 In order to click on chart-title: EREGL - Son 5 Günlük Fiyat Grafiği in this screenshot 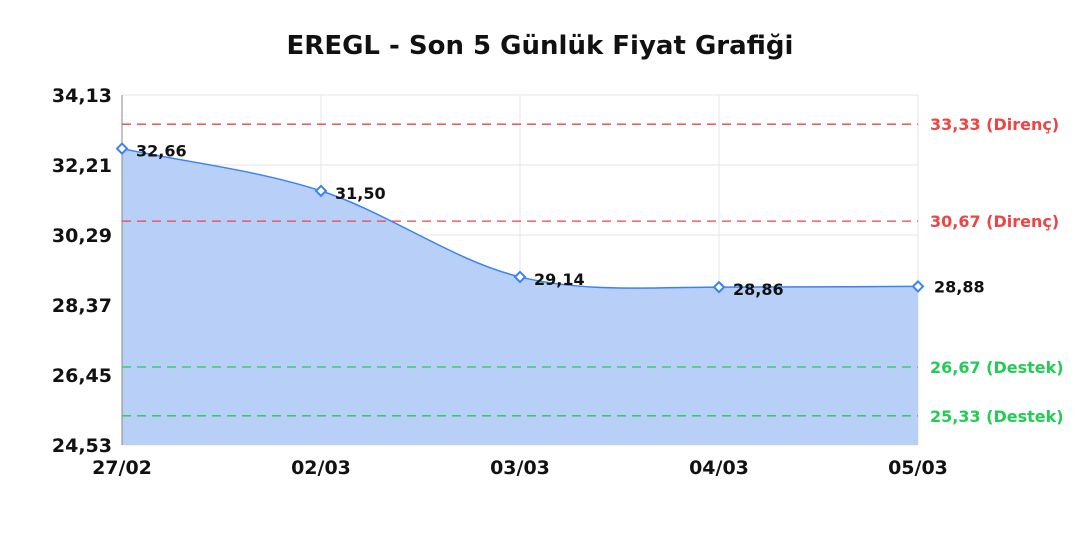, I will do `click(540, 46)`.